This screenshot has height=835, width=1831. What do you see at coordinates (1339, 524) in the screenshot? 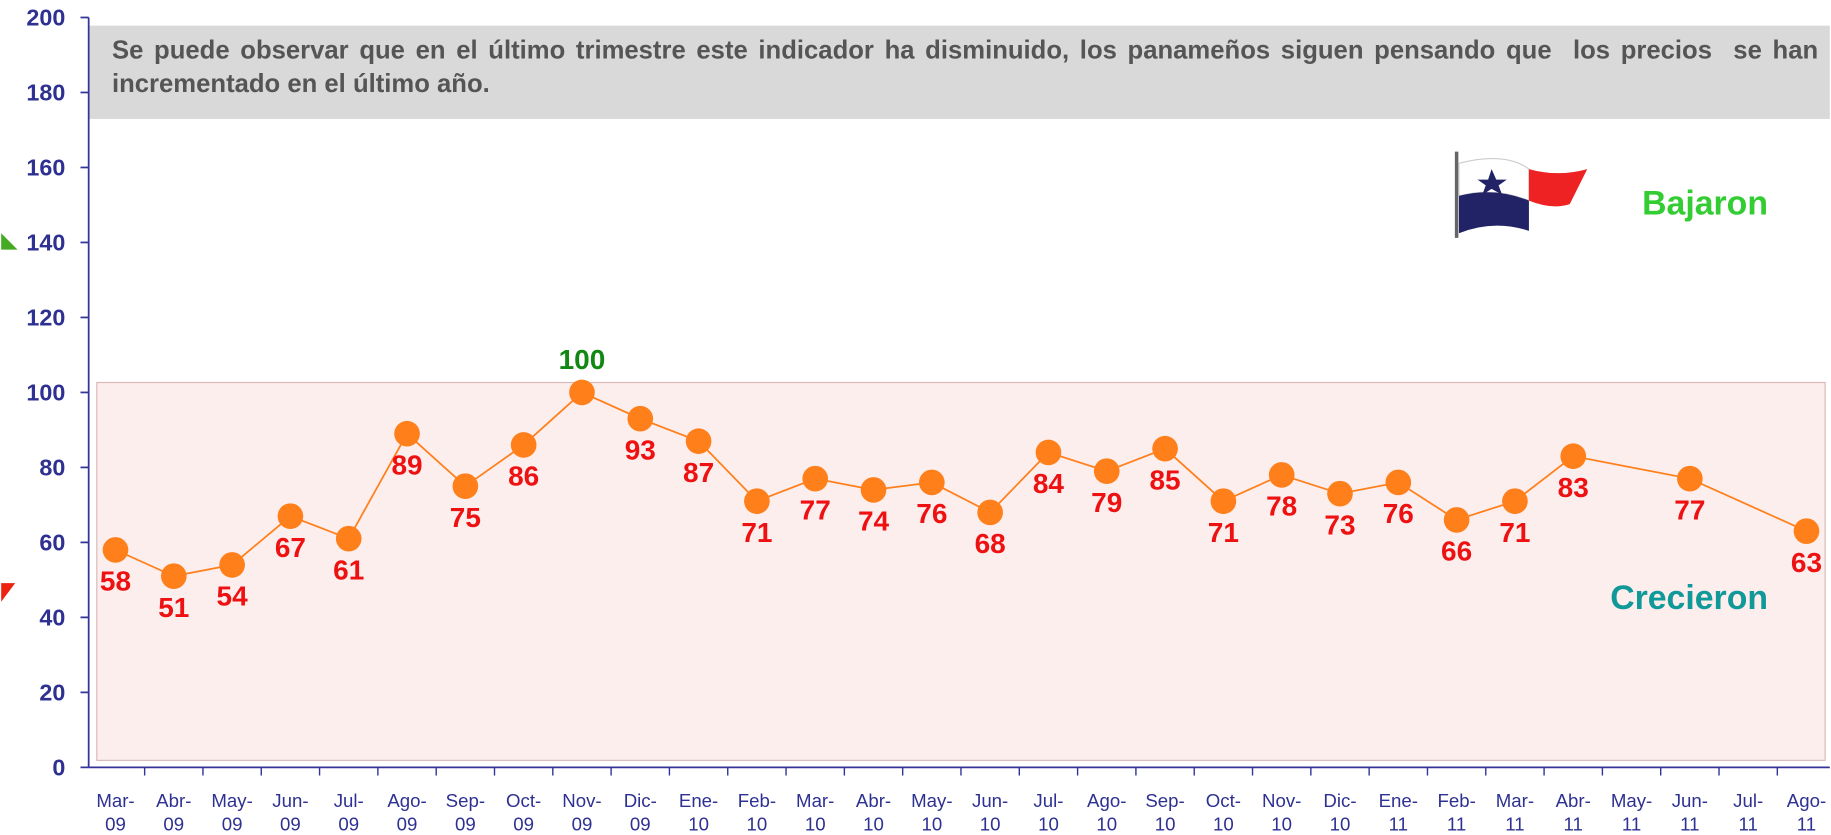
I see `data-label: 73` at bounding box center [1339, 524].